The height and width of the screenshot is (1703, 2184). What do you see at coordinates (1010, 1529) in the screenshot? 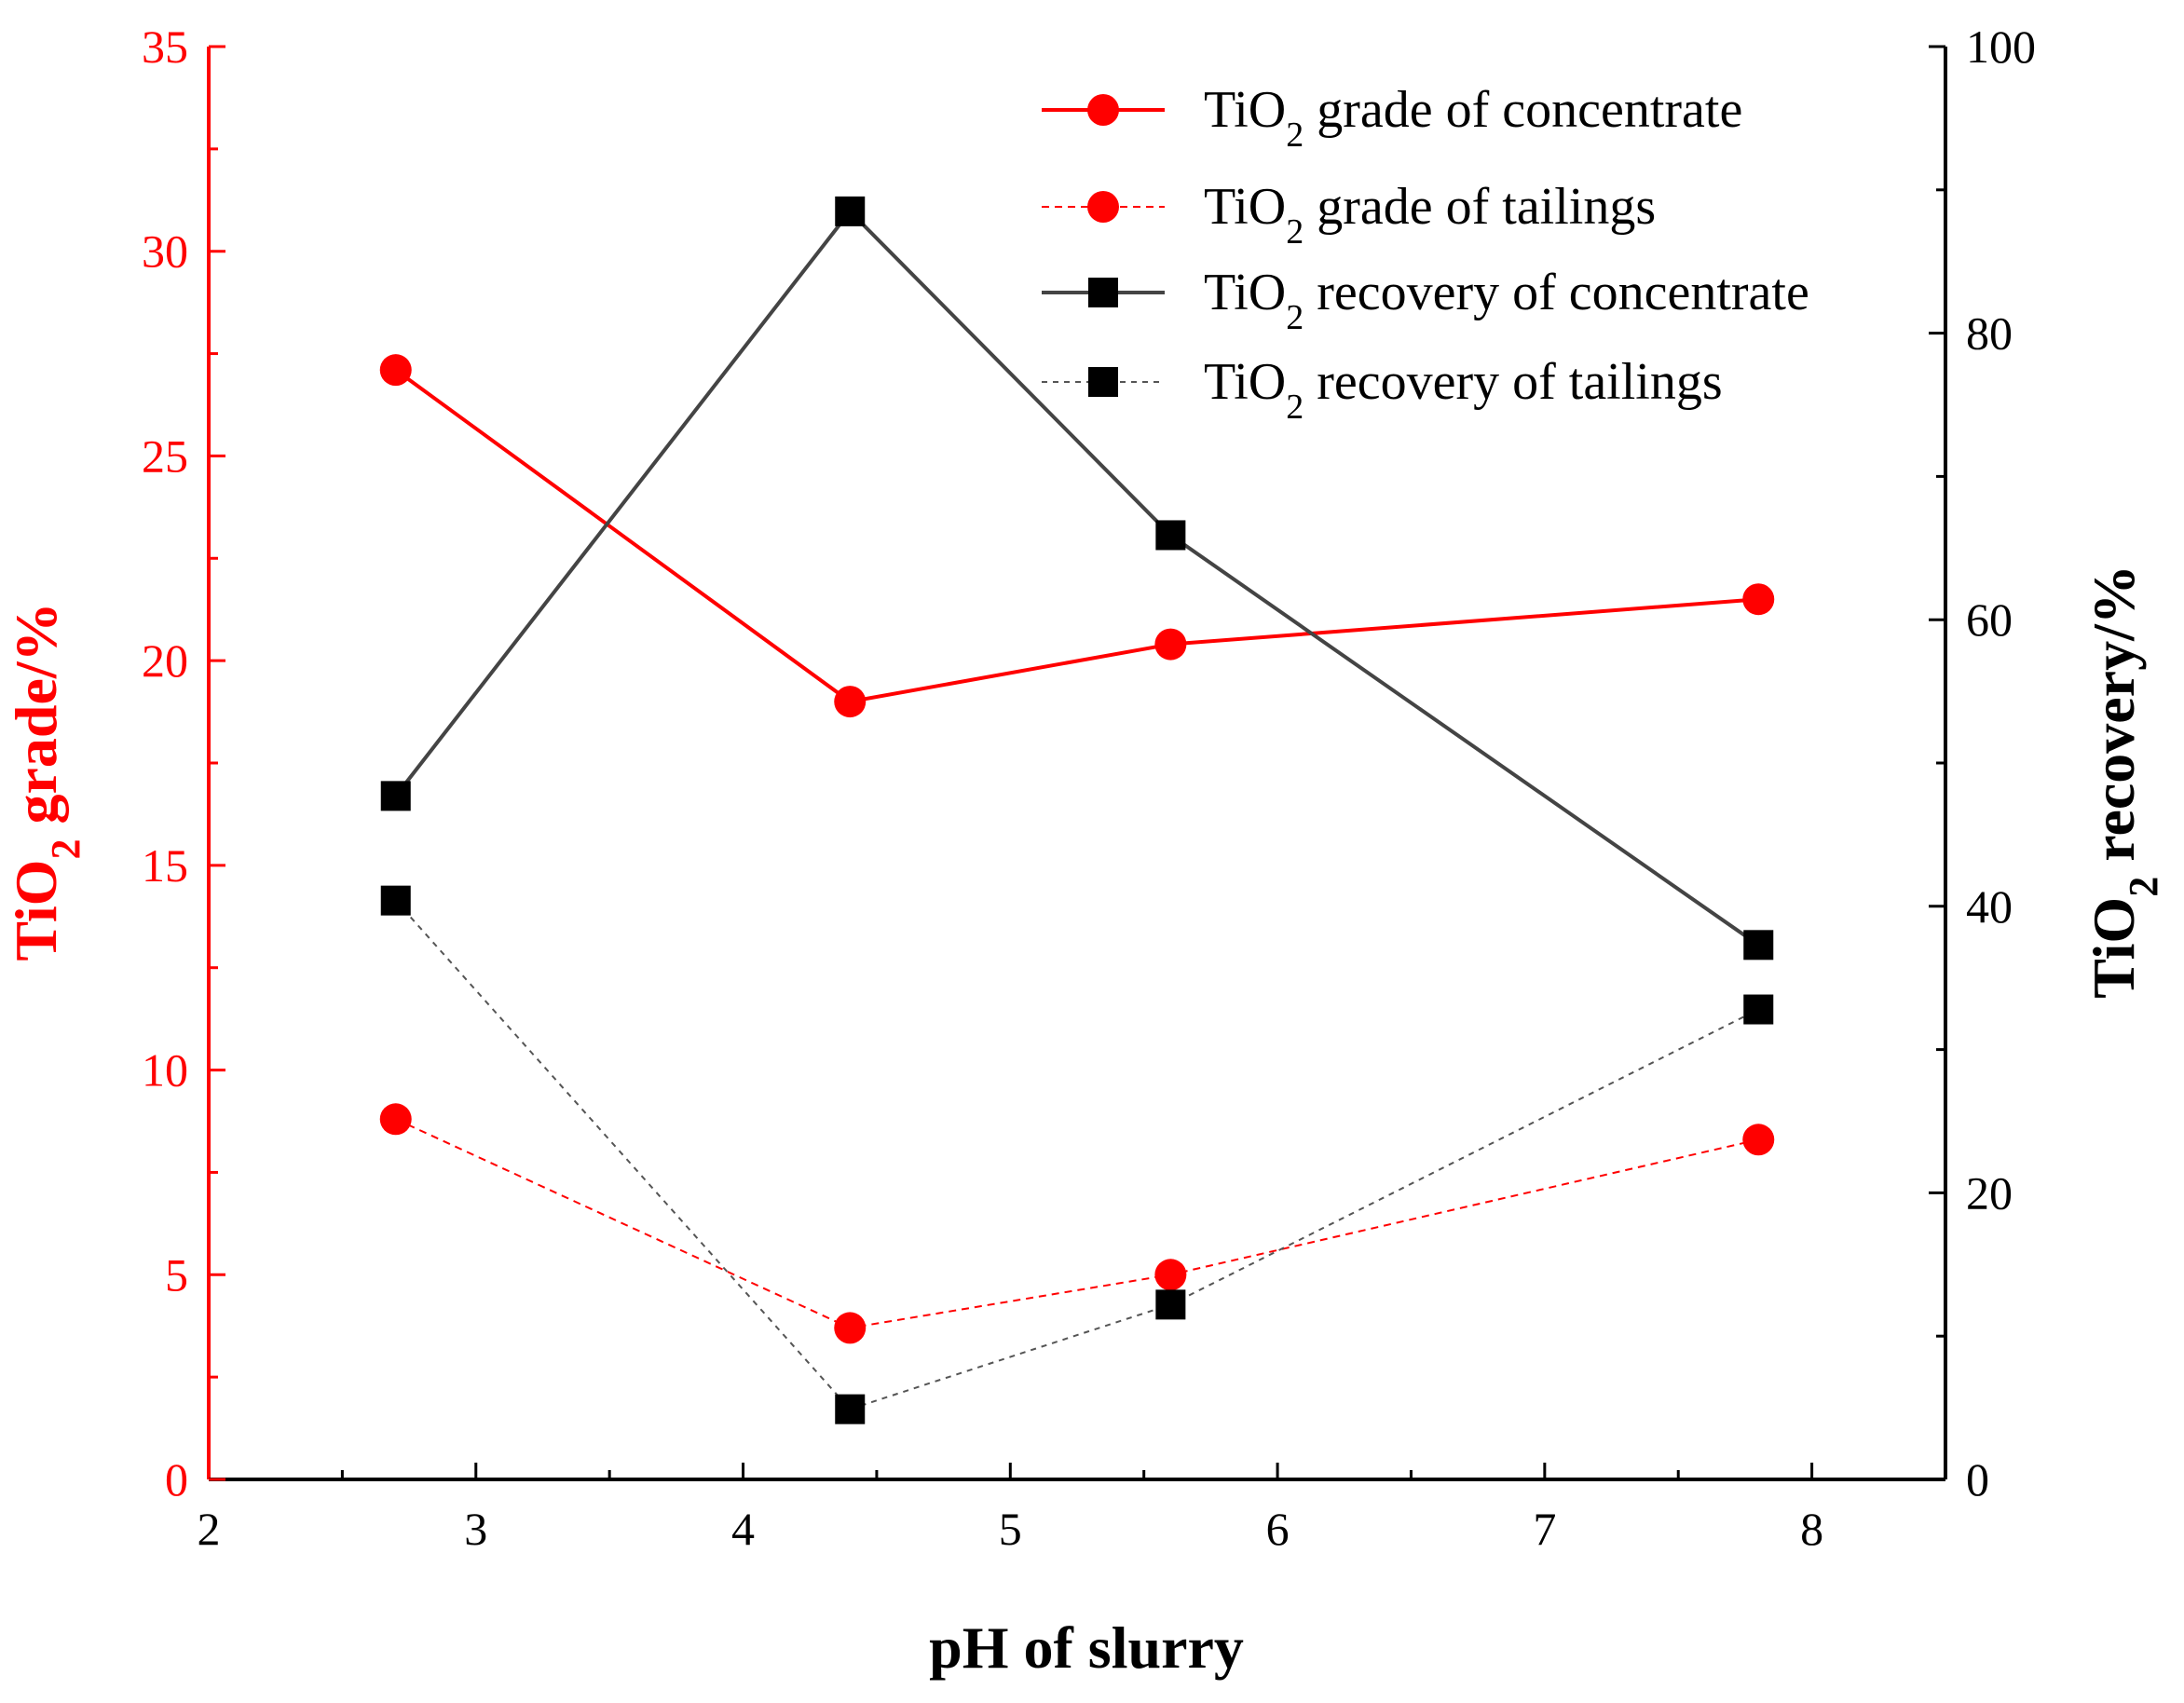
I see `x-tick-label: 5` at bounding box center [1010, 1529].